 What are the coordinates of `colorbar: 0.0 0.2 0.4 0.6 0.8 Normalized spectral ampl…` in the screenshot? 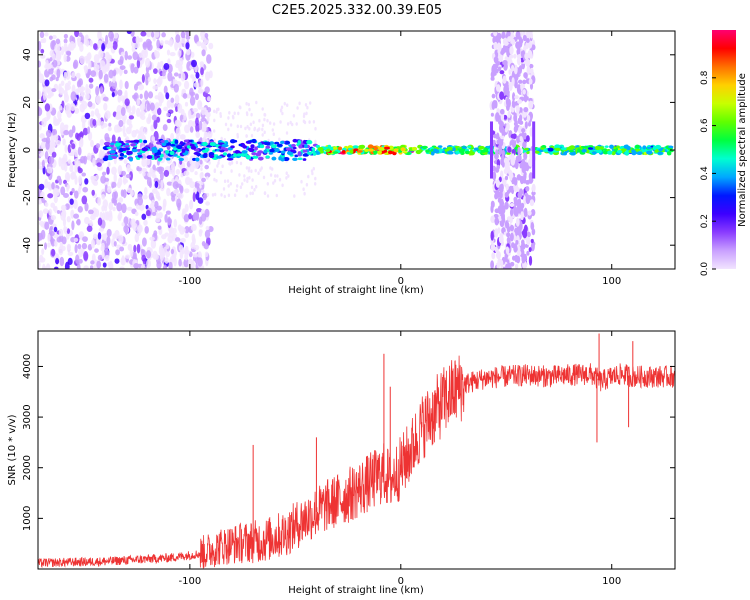 It's located at (724, 153).